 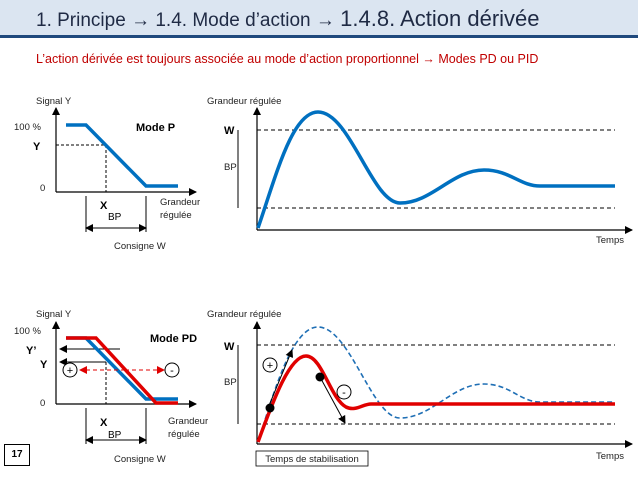 What do you see at coordinates (435, 398) in the screenshot?
I see `br-pd-response` at bounding box center [435, 398].